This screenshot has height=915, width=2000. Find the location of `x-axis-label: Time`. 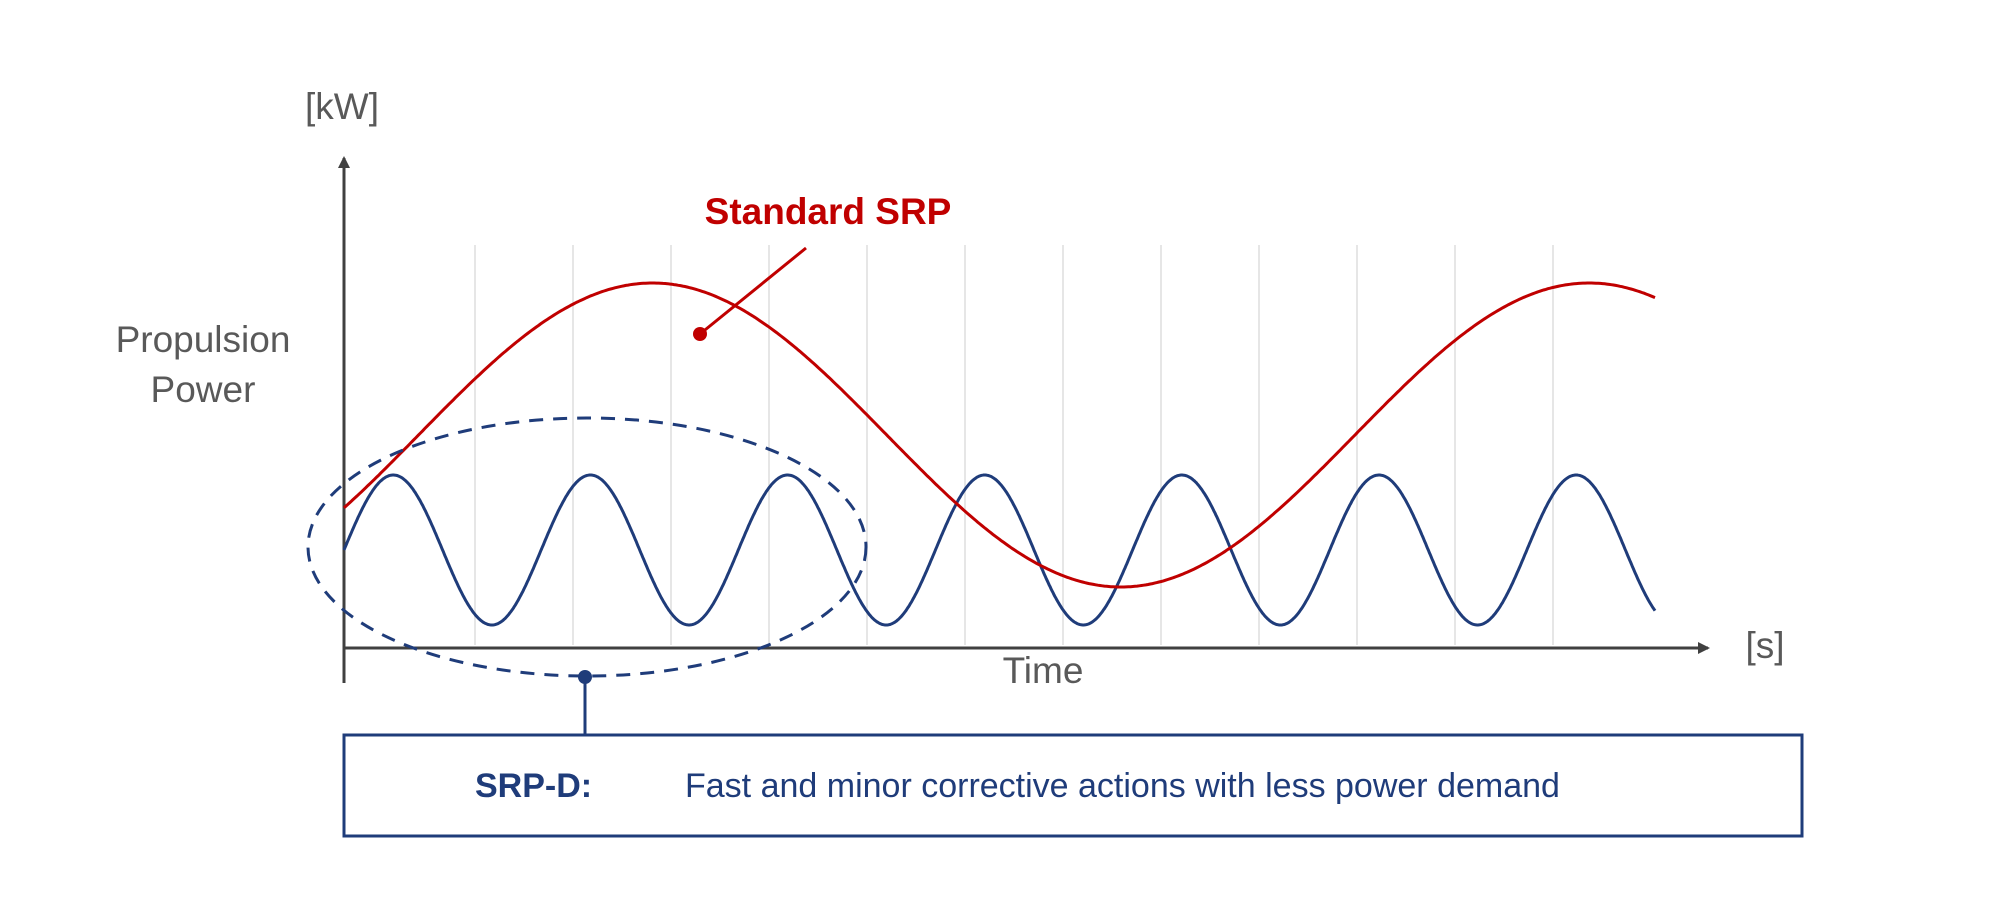

x-axis-label: Time is located at coordinates (1043, 670).